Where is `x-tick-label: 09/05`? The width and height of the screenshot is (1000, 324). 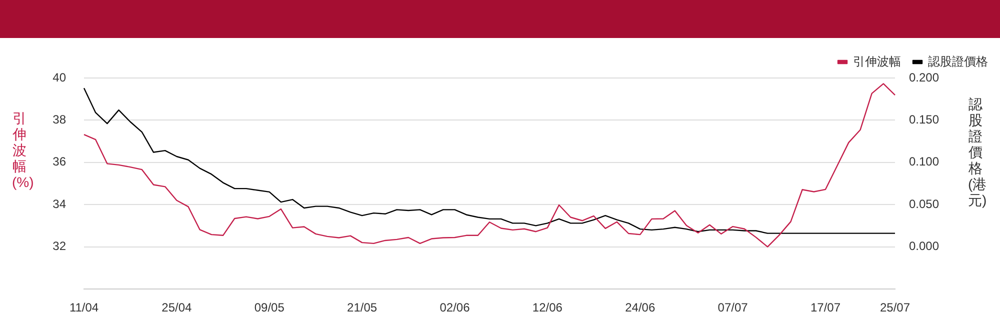
x-tick-label: 09/05 is located at coordinates (269, 307).